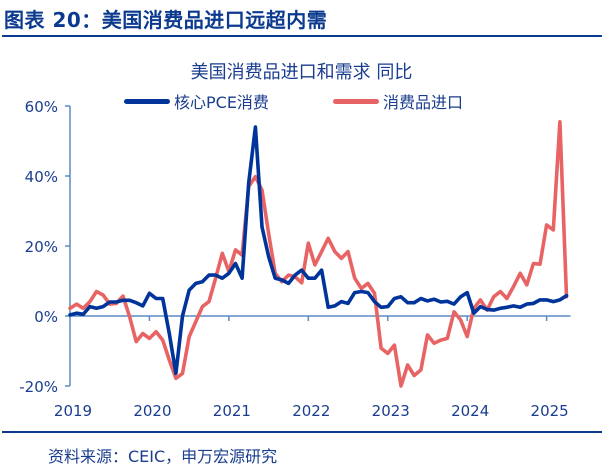 This screenshot has width=603, height=467. What do you see at coordinates (163, 456) in the screenshot?
I see `source-note: 资料来源：CEIC，申万宏源研究` at bounding box center [163, 456].